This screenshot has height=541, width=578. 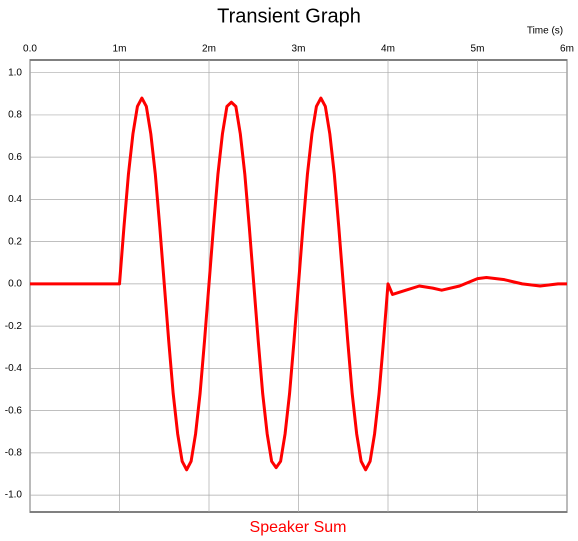 I want to click on x-tick-label: 3m, so click(x=299, y=49).